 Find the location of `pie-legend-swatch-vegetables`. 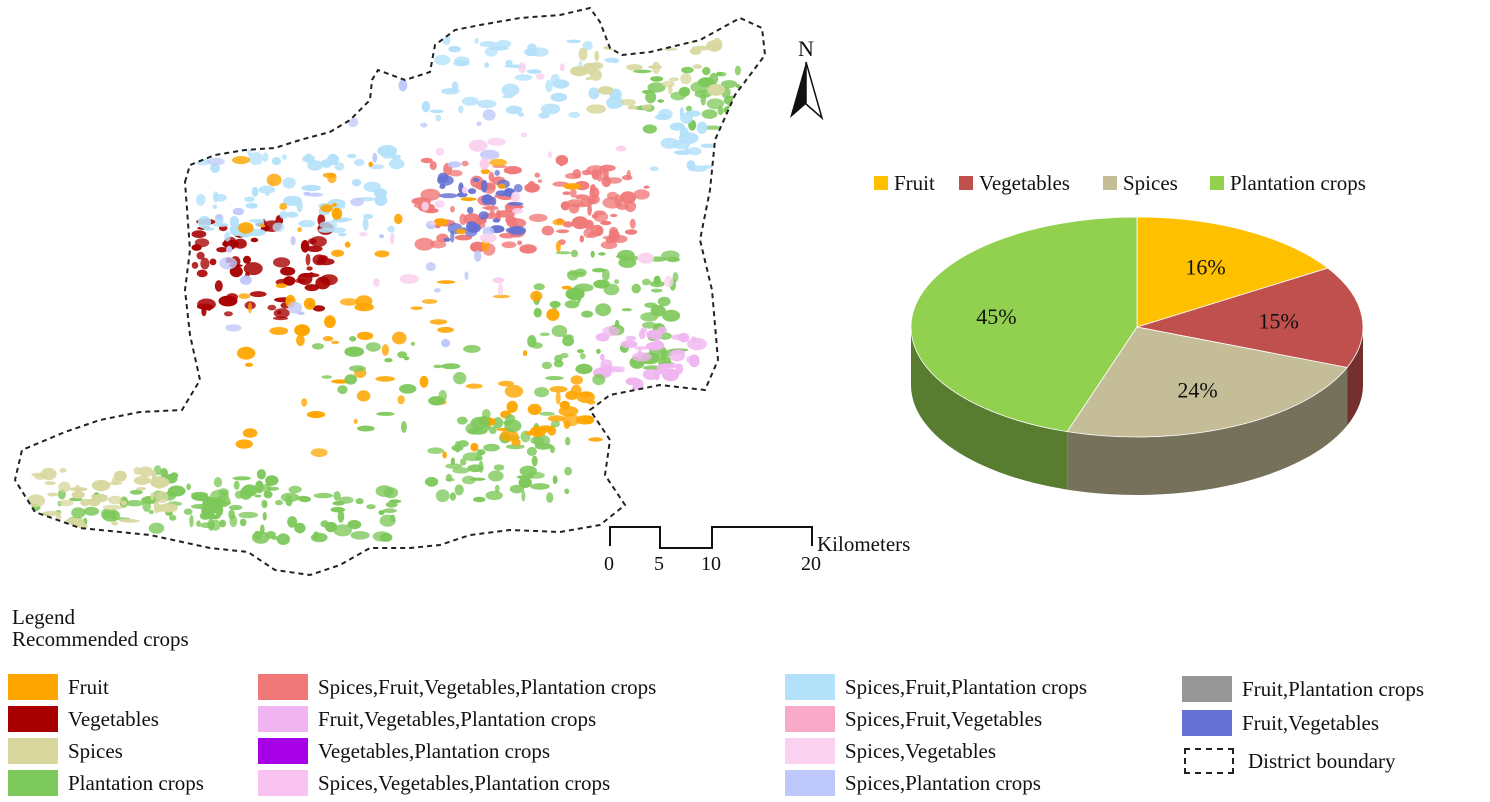

pie-legend-swatch-vegetables is located at coordinates (966, 183).